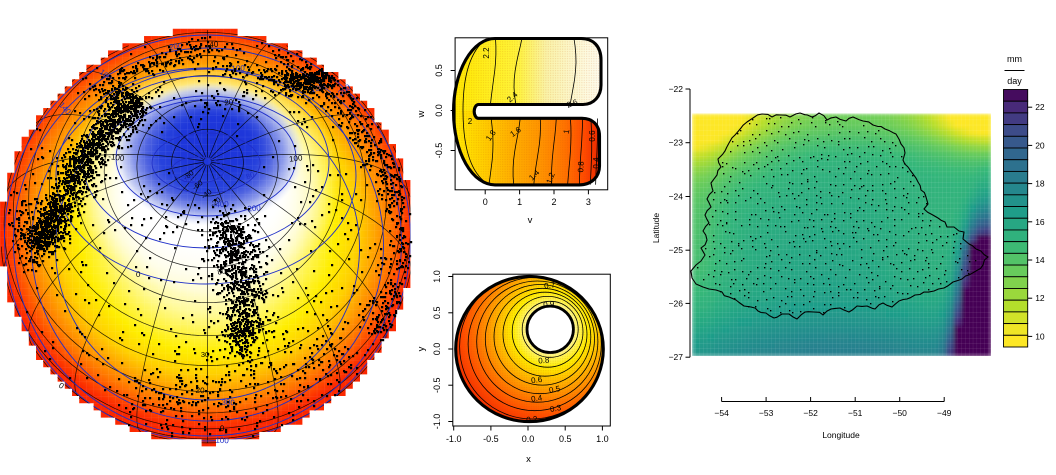  I want to click on svg-text: −51, so click(855, 413).